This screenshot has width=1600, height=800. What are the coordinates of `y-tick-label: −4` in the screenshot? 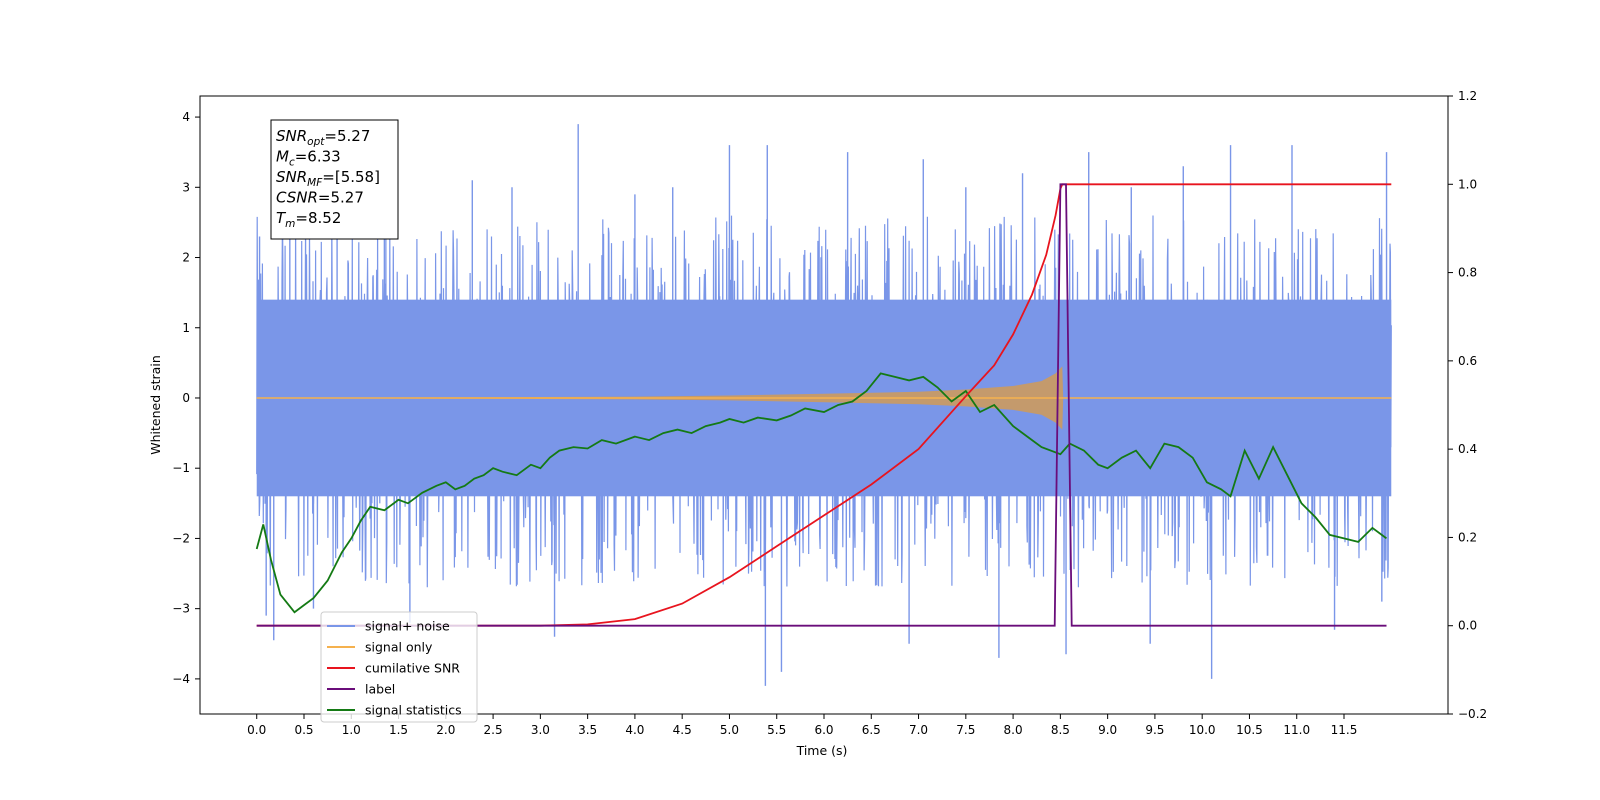 It's located at (181, 679).